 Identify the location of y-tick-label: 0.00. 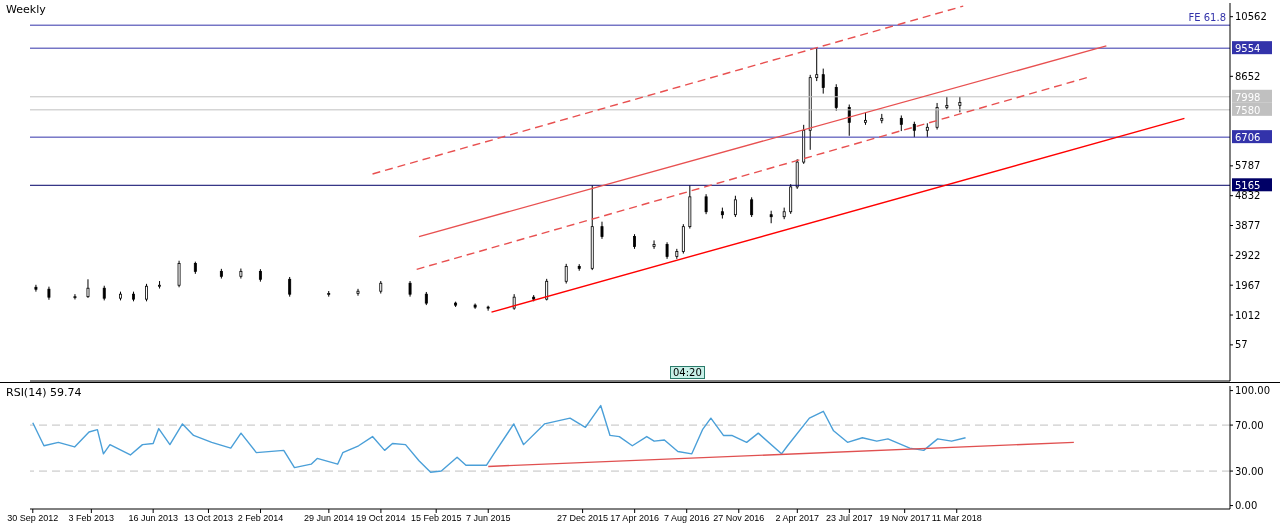
(1246, 506).